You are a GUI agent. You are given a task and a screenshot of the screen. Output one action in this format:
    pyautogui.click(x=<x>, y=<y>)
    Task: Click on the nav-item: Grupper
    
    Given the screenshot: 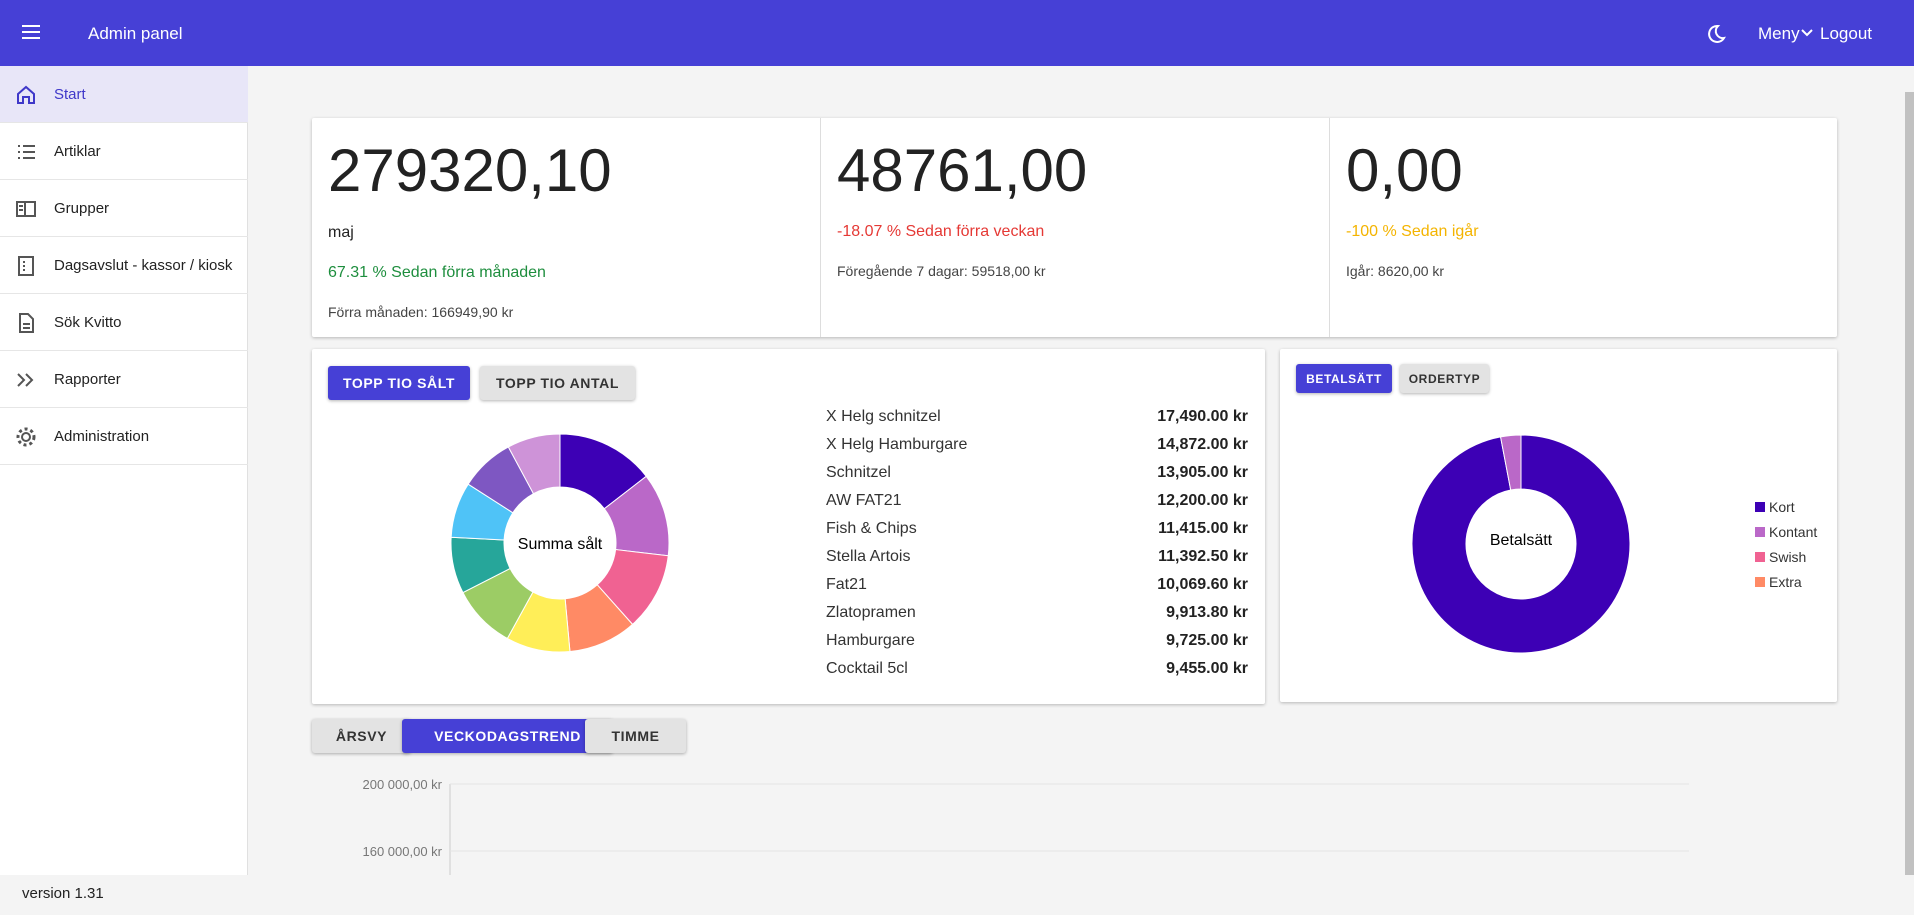 What is the action you would take?
    pyautogui.click(x=124, y=208)
    